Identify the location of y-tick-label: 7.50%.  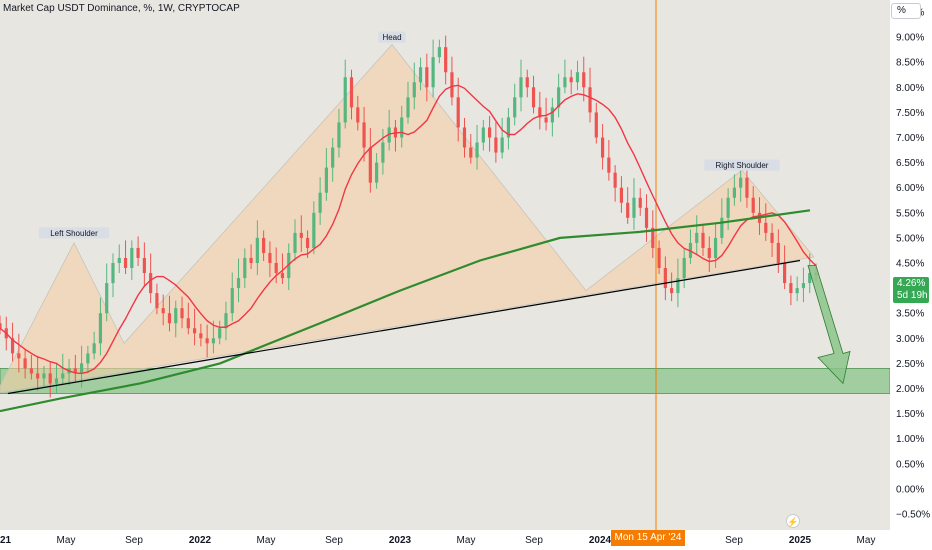
(910, 113).